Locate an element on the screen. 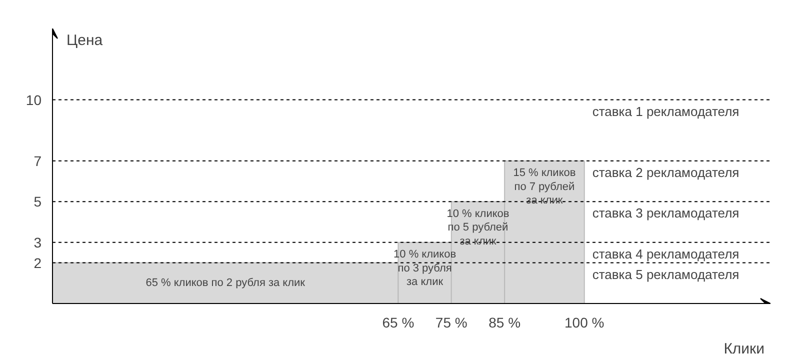 Image resolution: width=790 pixels, height=362 pixels. x-tick-label: 75 % is located at coordinates (451, 322).